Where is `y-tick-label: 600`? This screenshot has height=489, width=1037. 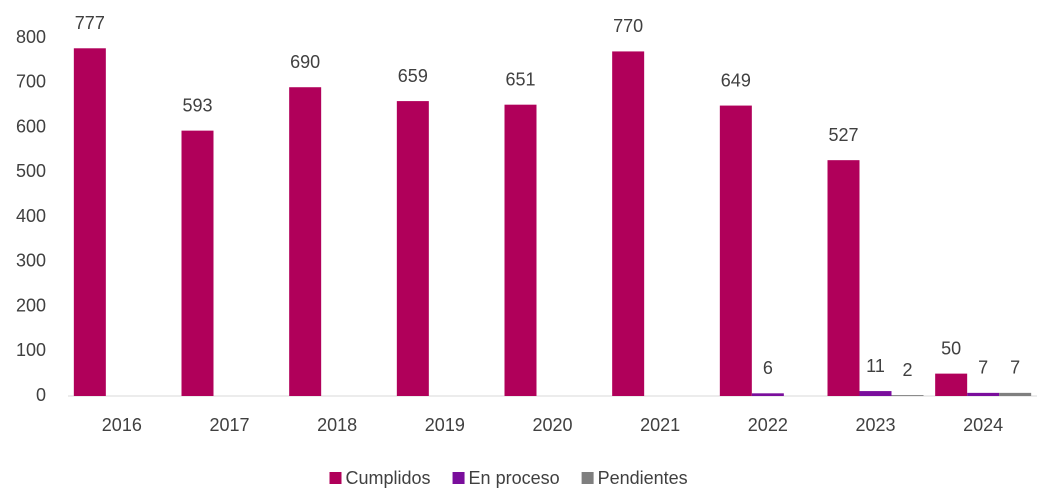
y-tick-label: 600 is located at coordinates (31, 126).